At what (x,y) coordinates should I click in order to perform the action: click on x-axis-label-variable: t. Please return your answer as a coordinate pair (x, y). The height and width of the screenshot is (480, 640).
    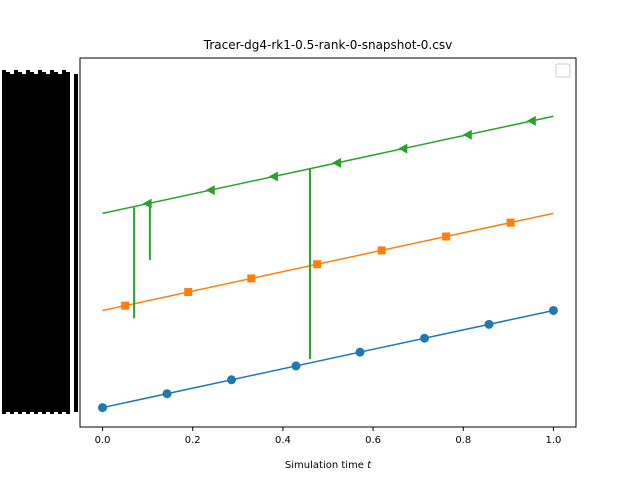
    Looking at the image, I should click on (369, 465).